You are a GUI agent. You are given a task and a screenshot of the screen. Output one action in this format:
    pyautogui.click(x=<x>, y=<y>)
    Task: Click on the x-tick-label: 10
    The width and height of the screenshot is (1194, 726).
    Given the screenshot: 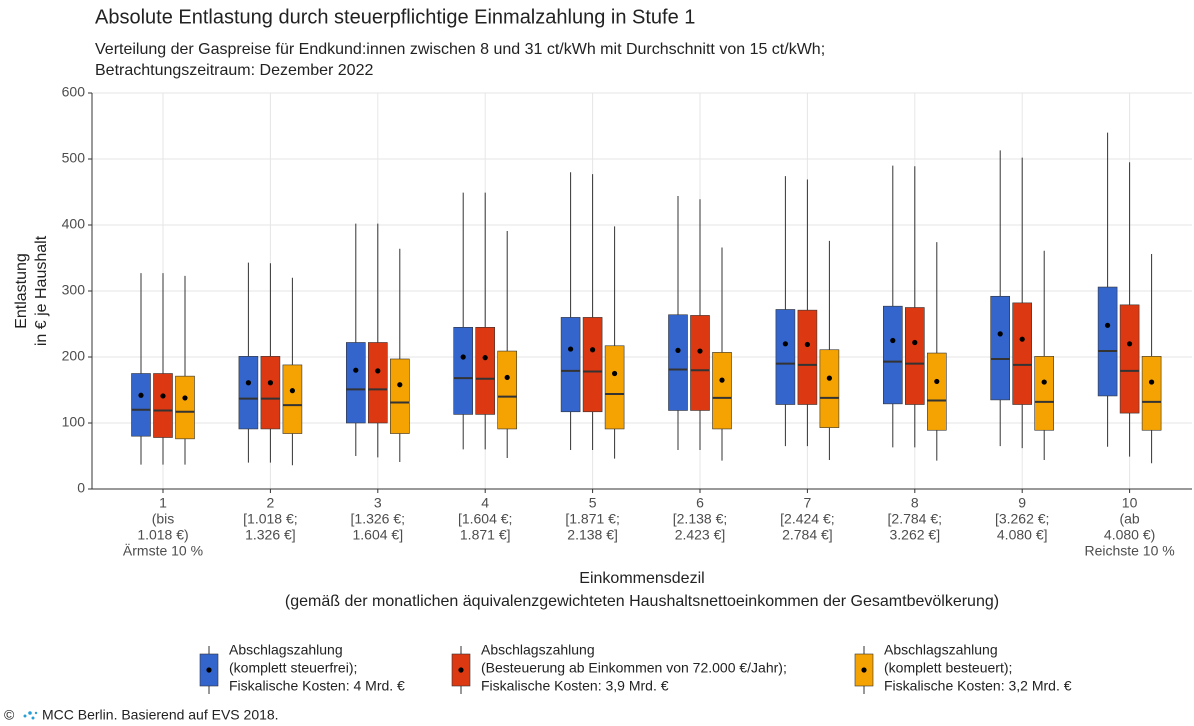 What is the action you would take?
    pyautogui.click(x=1130, y=503)
    